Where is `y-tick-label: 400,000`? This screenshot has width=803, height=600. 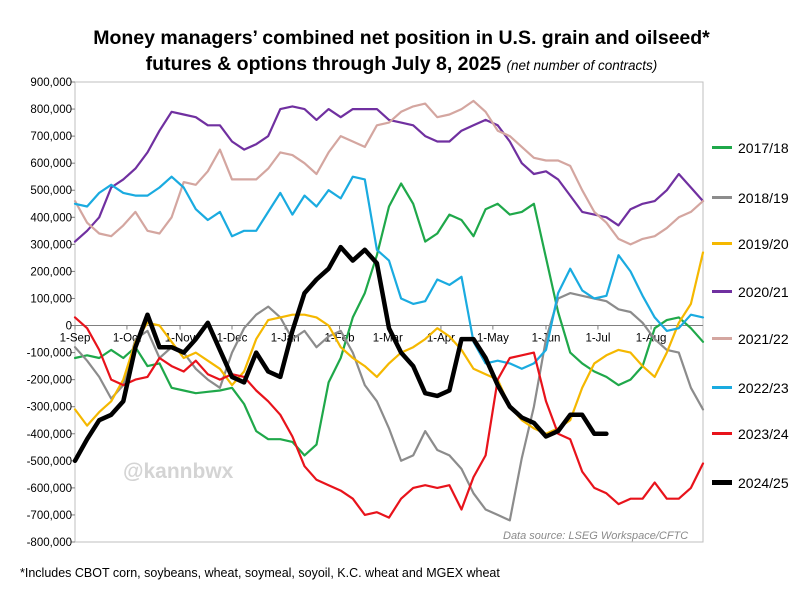
y-tick-label: 400,000 is located at coordinates (51, 218).